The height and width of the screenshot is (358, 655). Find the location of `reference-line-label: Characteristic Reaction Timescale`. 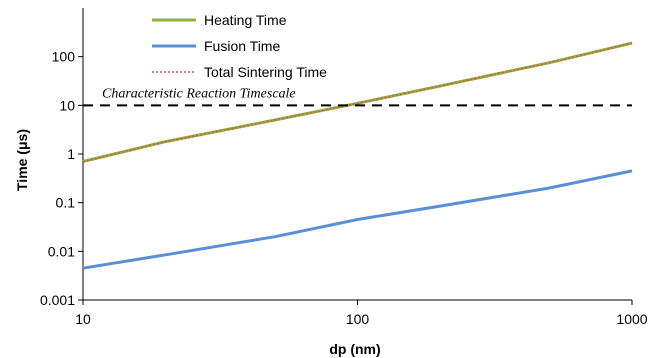

reference-line-label: Characteristic Reaction Timescale is located at coordinates (199, 93).